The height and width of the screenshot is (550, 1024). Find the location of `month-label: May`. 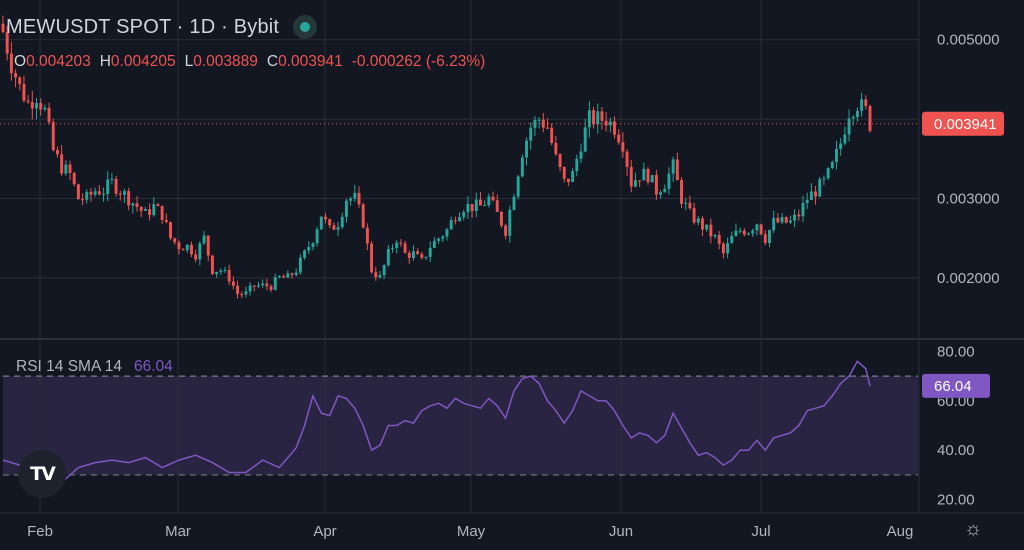

month-label: May is located at coordinates (471, 531).